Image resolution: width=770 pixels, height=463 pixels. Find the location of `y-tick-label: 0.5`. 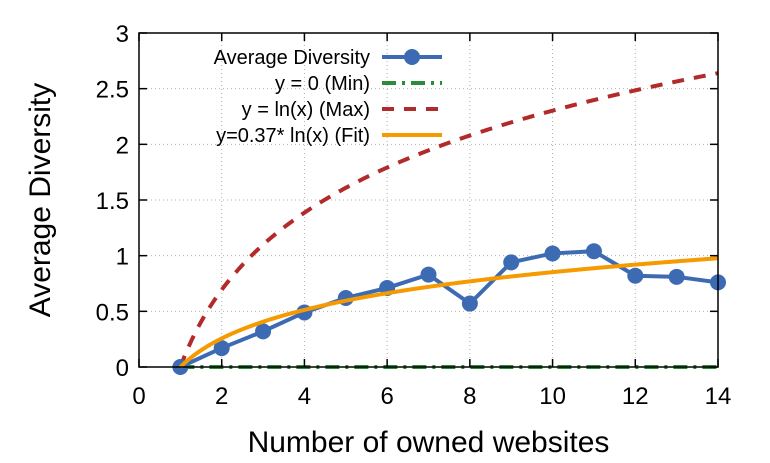

y-tick-label: 0.5 is located at coordinates (112, 312).